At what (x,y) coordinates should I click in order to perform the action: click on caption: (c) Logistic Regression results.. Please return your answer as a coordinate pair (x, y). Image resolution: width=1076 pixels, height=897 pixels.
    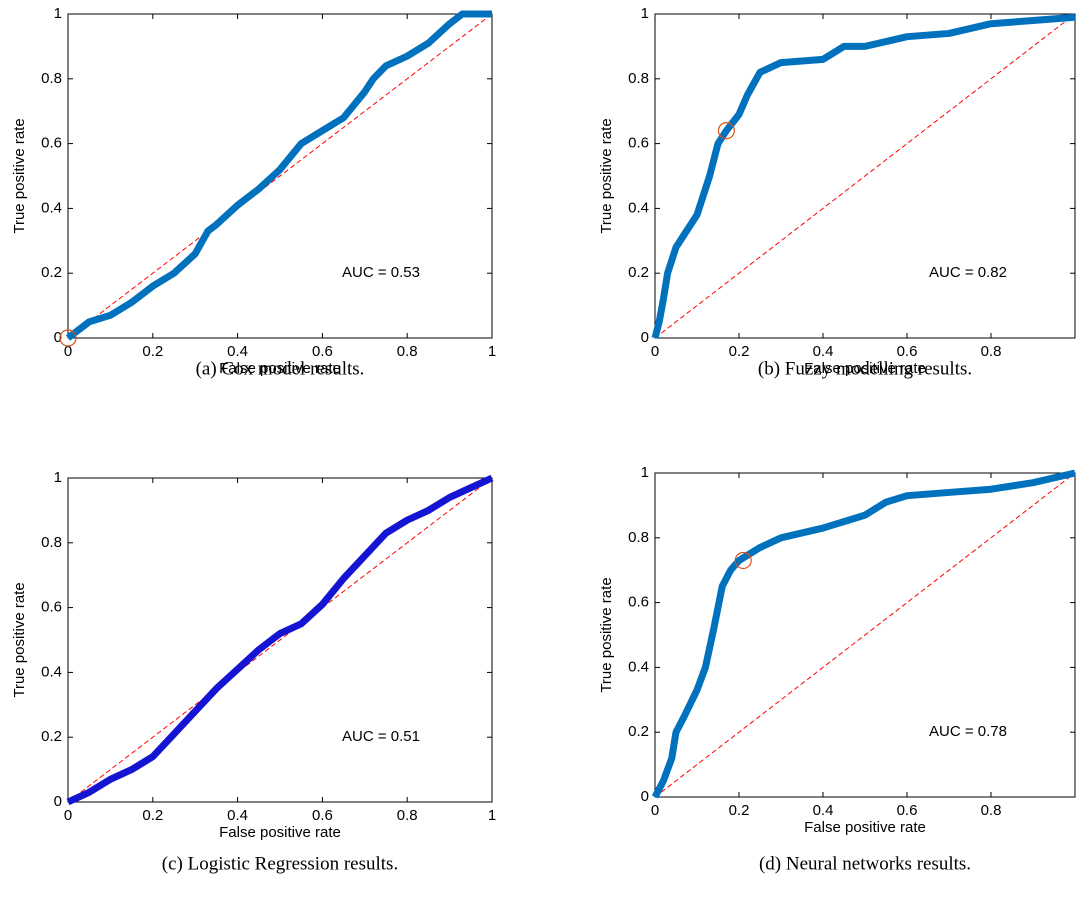
    Looking at the image, I should click on (280, 863).